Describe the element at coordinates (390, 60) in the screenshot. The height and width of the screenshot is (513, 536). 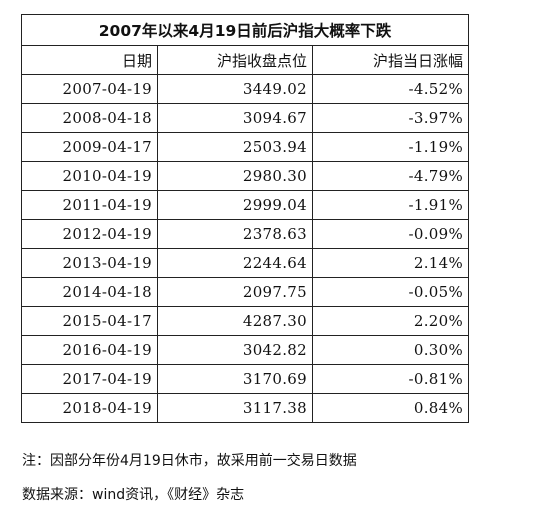
I see `column-header-change: 沪指当日涨幅` at that location.